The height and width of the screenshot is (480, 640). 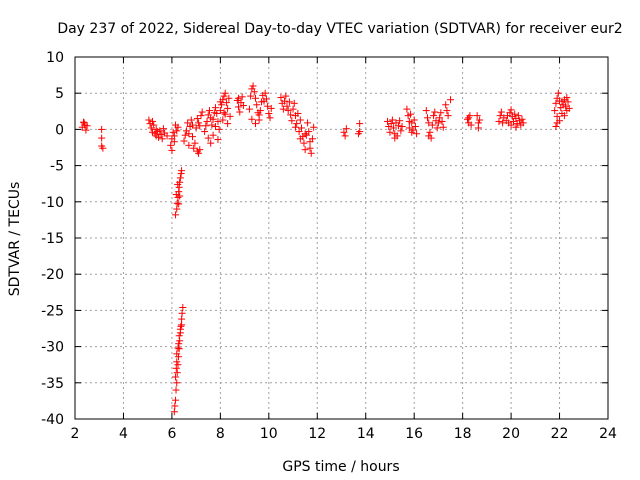 What do you see at coordinates (340, 467) in the screenshot?
I see `x-axis-label: GPS time / hours` at bounding box center [340, 467].